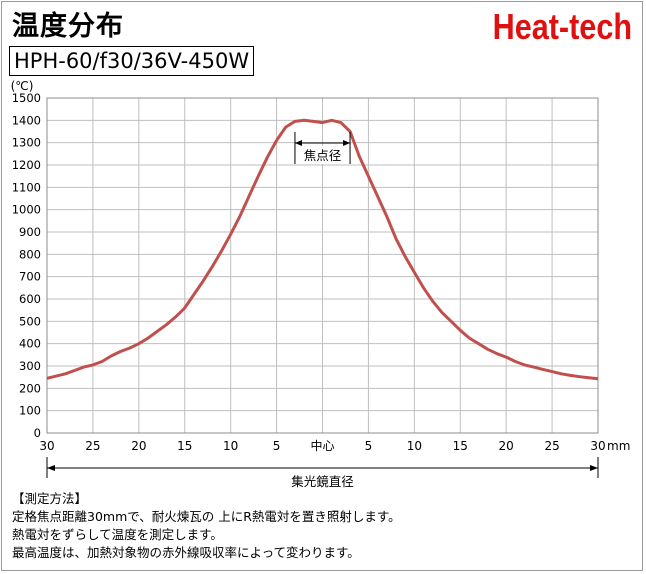  Describe the element at coordinates (322, 481) in the screenshot. I see `diameter-label: 集光鏡直径` at that location.